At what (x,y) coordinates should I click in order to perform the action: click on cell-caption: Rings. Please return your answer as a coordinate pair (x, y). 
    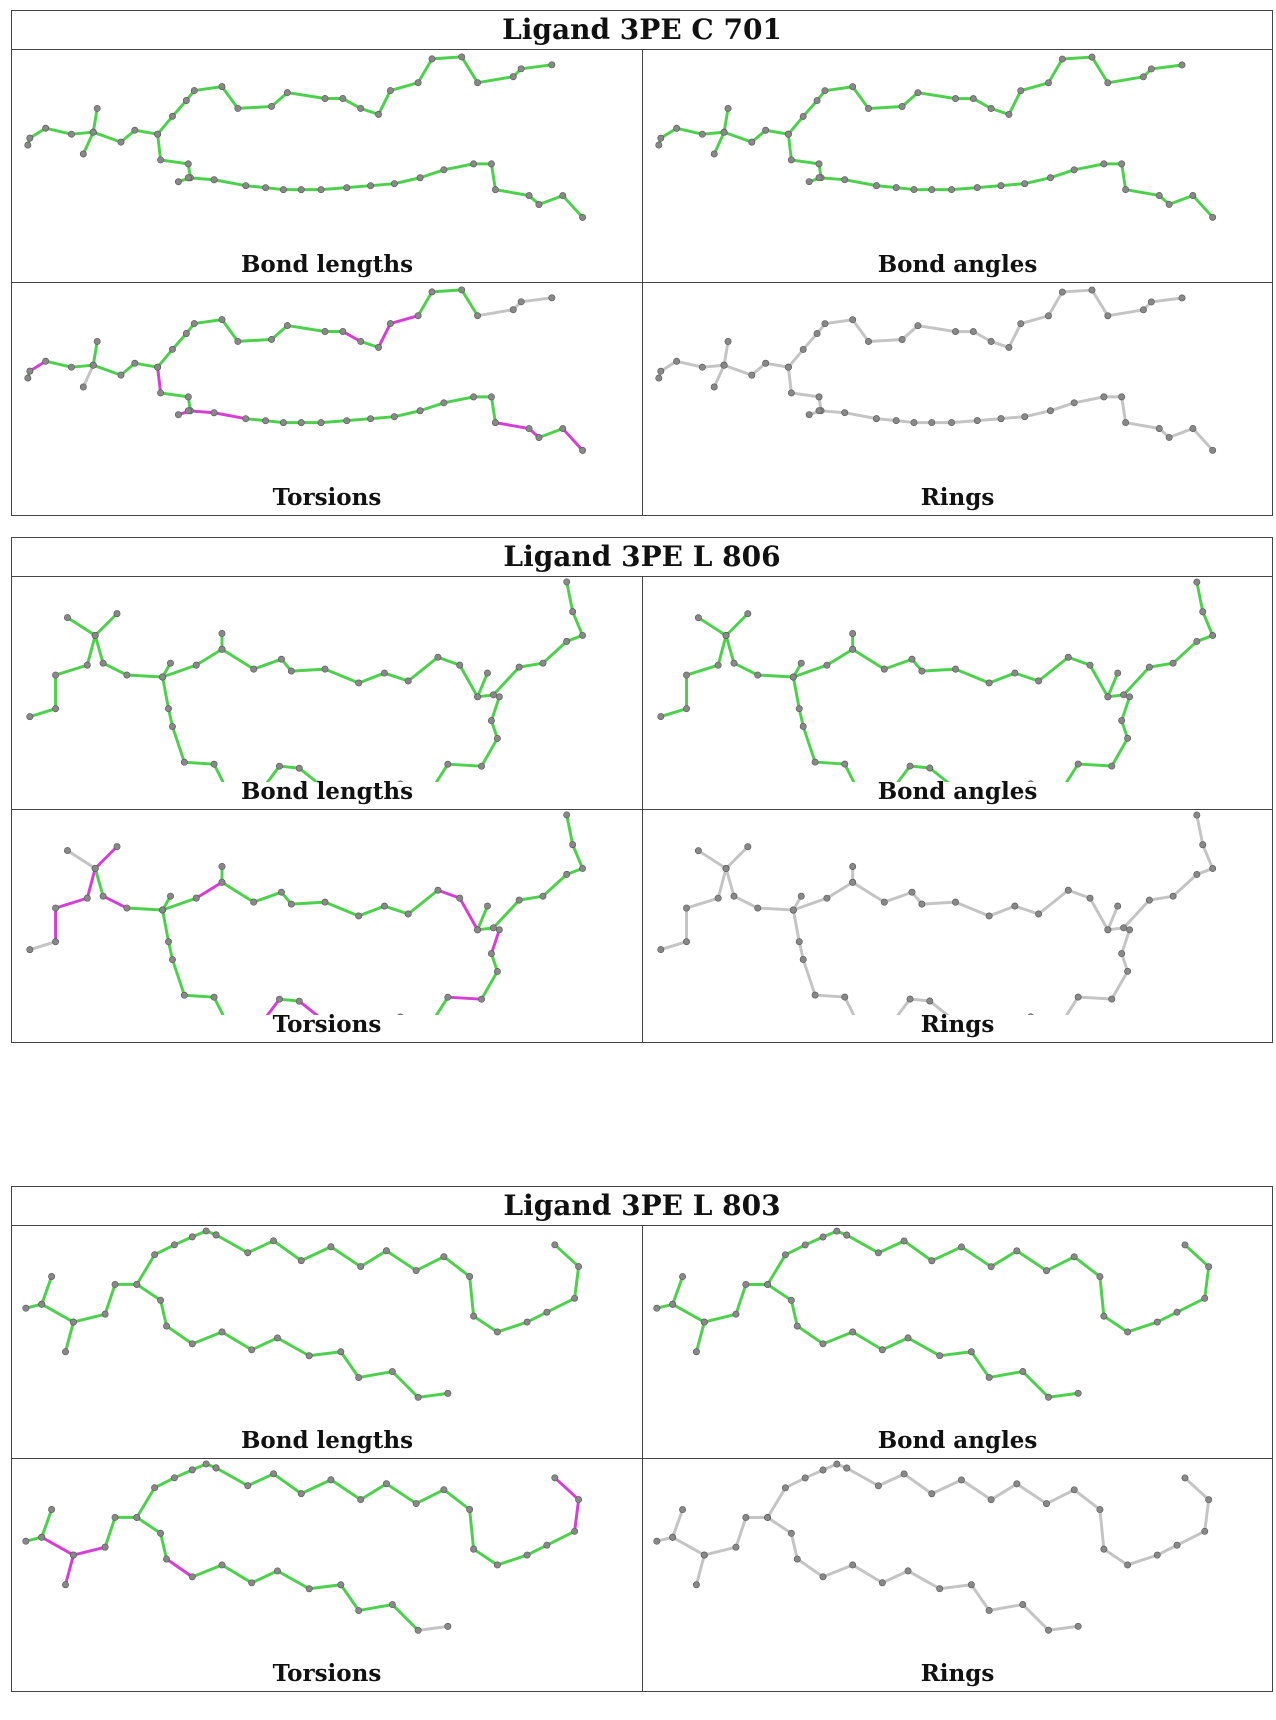
    Looking at the image, I should click on (957, 497).